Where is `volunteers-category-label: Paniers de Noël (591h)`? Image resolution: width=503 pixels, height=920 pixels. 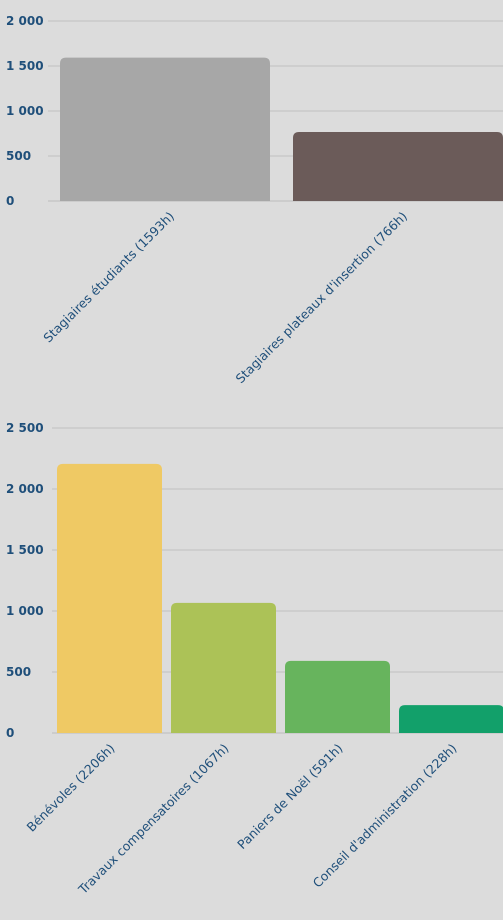 volunteers-category-label: Paniers de Noël (591h) is located at coordinates (289, 796).